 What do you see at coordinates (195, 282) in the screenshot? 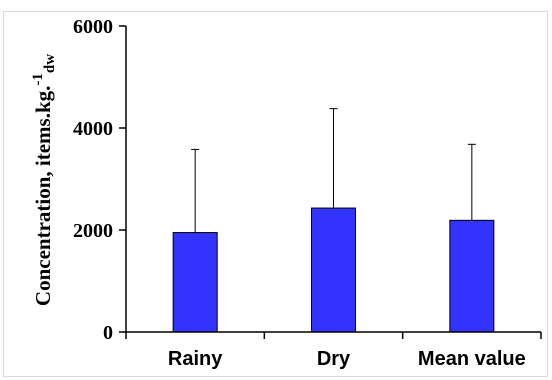
I see `bar-rainy` at bounding box center [195, 282].